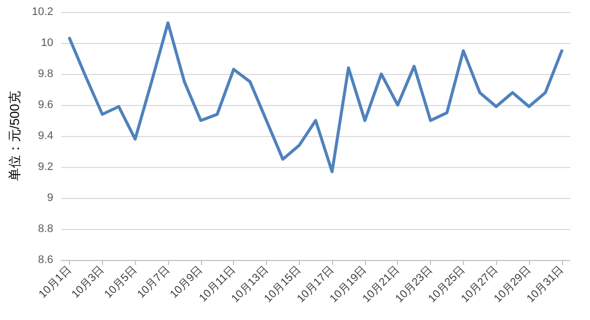 The width and height of the screenshot is (590, 320). Describe the element at coordinates (50, 198) in the screenshot. I see `y-tick-label: 9` at that location.